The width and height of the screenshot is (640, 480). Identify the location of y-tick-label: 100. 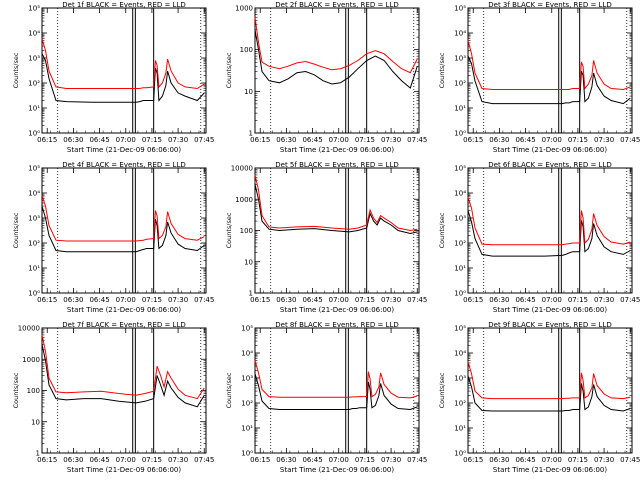
(246, 231).